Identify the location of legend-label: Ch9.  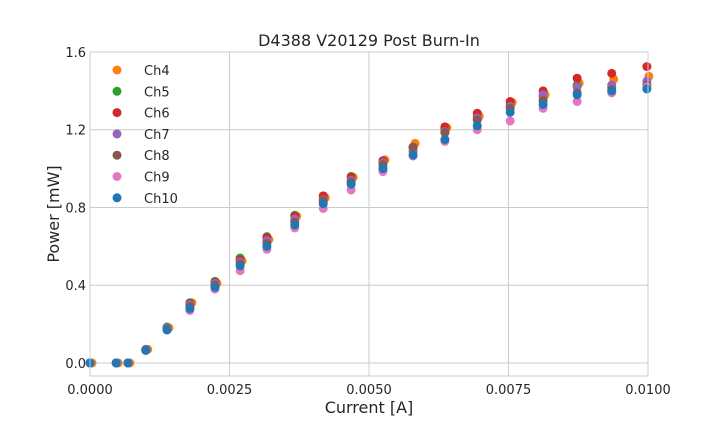
(157, 178).